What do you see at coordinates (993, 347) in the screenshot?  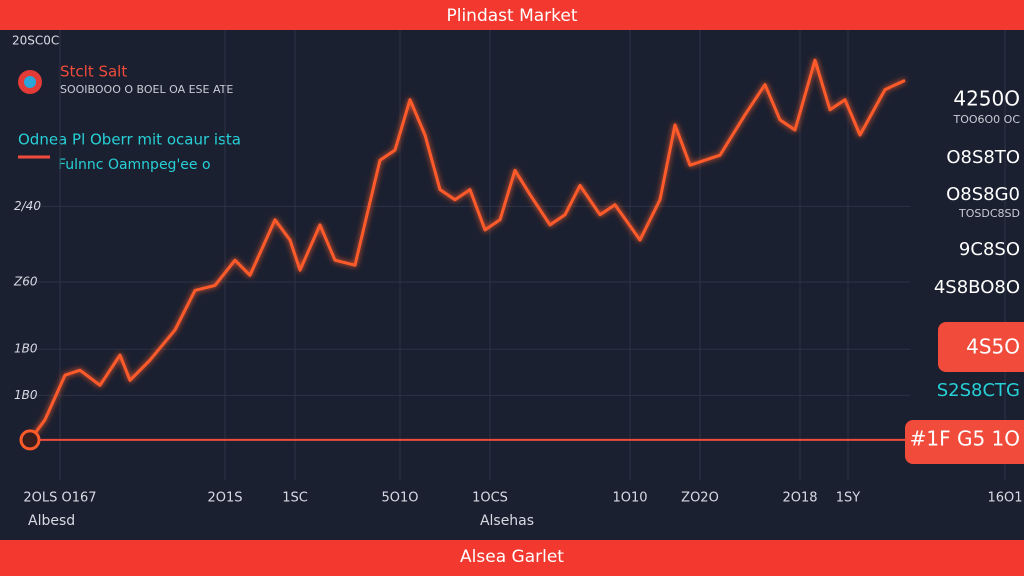 I see `side-label: 4S5O` at bounding box center [993, 347].